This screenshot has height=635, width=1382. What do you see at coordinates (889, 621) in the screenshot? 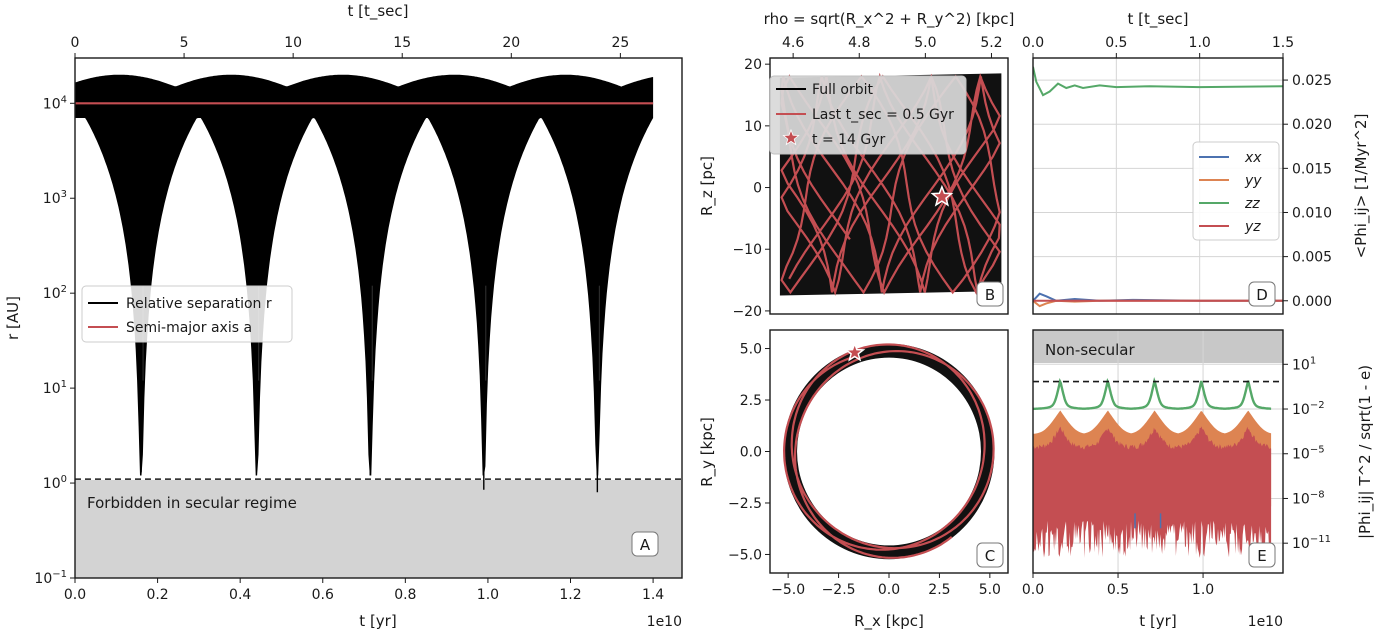
I see `panel-c-xlabel: R_x [kpc]` at bounding box center [889, 621].